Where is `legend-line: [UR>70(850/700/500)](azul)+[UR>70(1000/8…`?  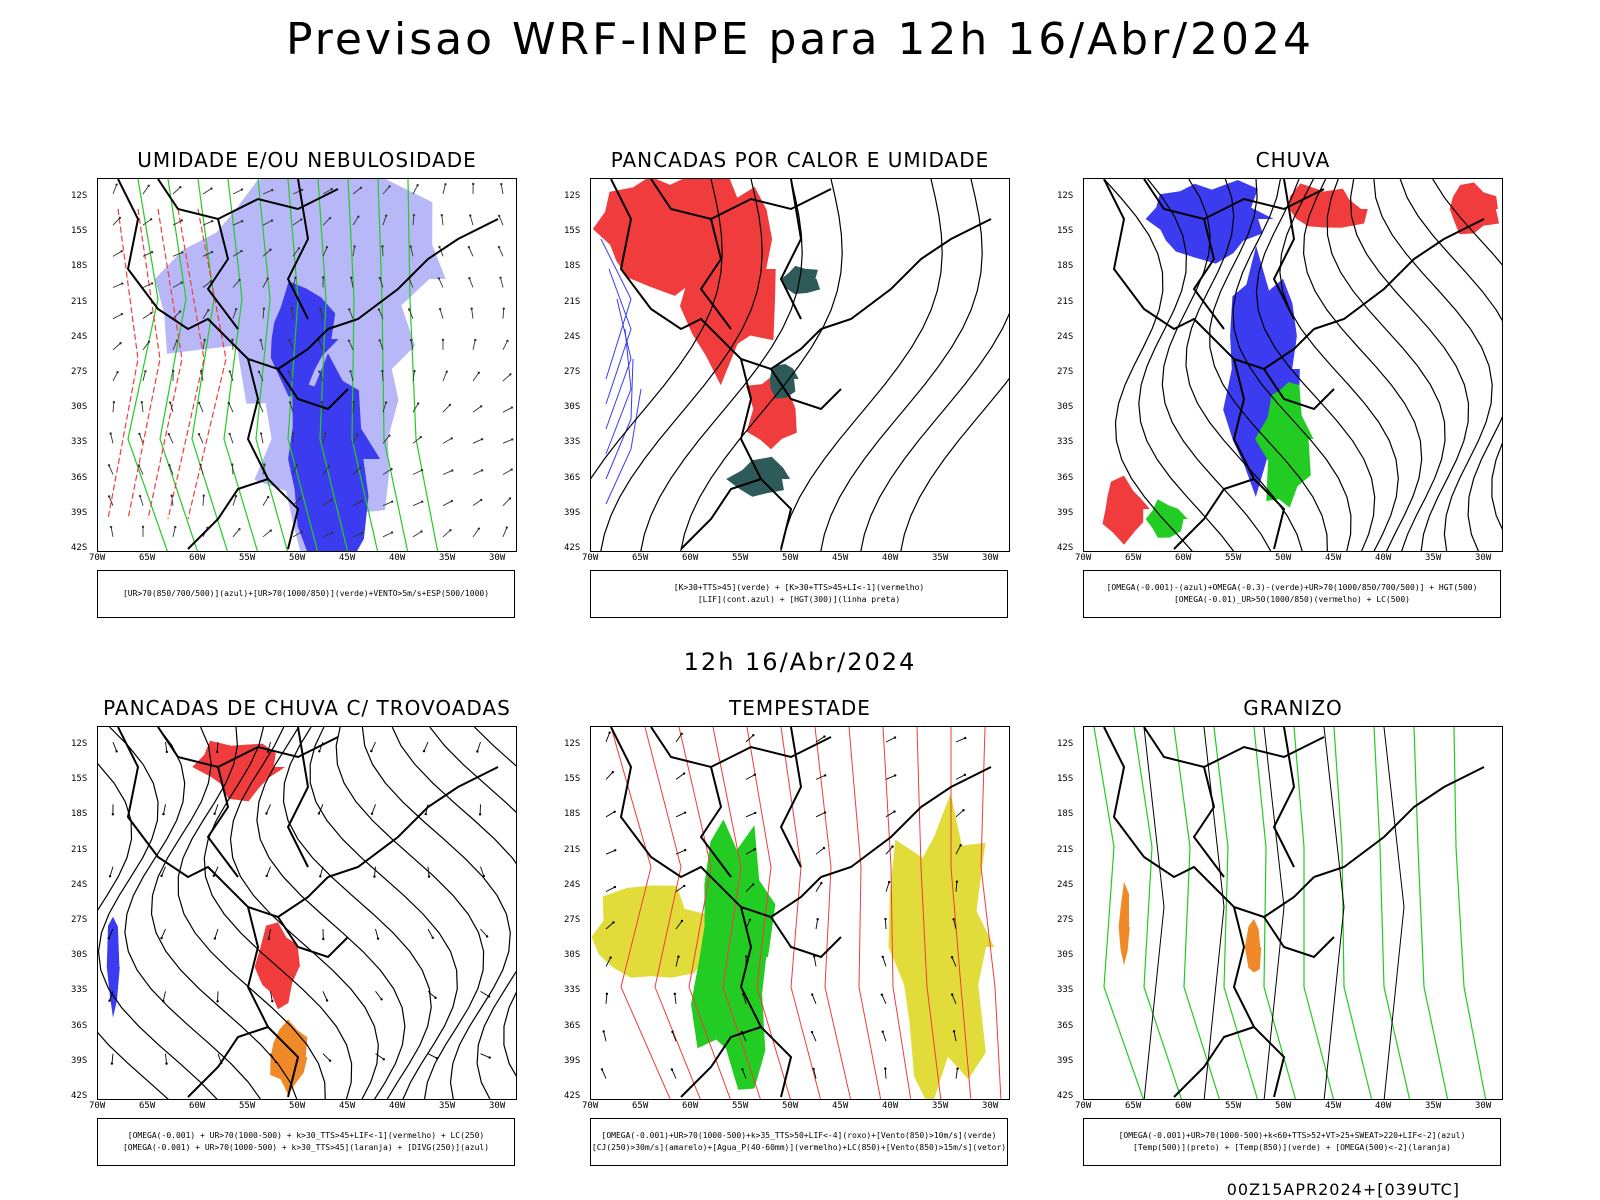 legend-line: [UR>70(850/700/500)](azul)+[UR>70(1000/8… is located at coordinates (306, 593).